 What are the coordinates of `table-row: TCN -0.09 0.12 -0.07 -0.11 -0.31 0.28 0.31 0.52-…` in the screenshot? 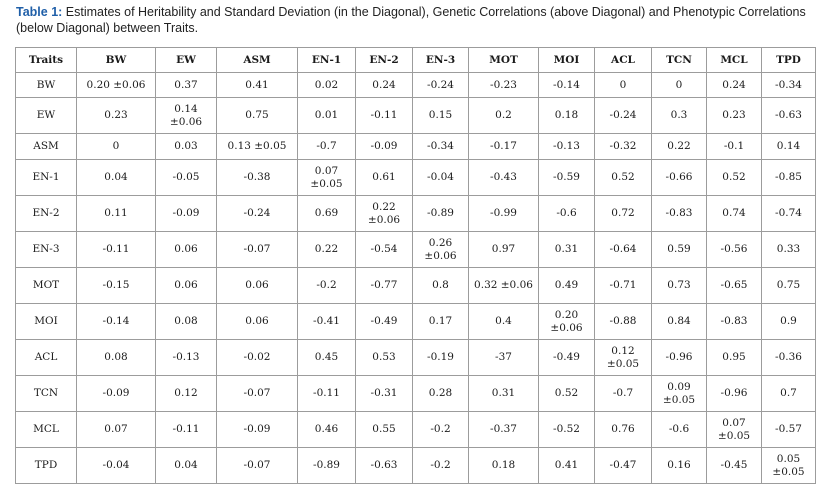 It's located at (415, 393).